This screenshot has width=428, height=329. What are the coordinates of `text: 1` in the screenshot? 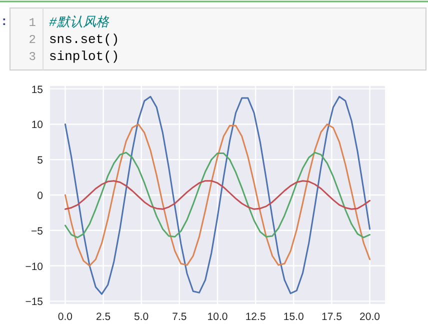 It's located at (32, 23).